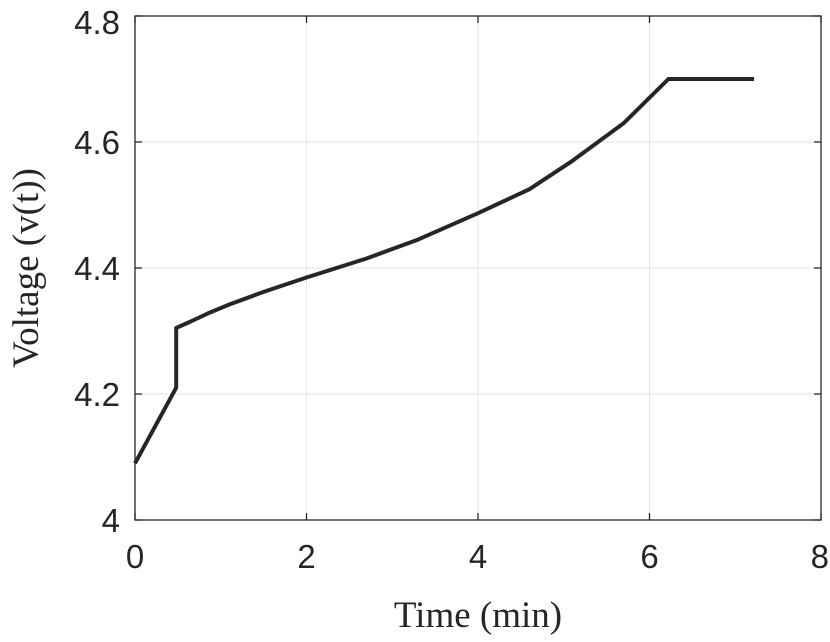  What do you see at coordinates (26, 268) in the screenshot?
I see `y-axis-label: Voltage (v(t))` at bounding box center [26, 268].